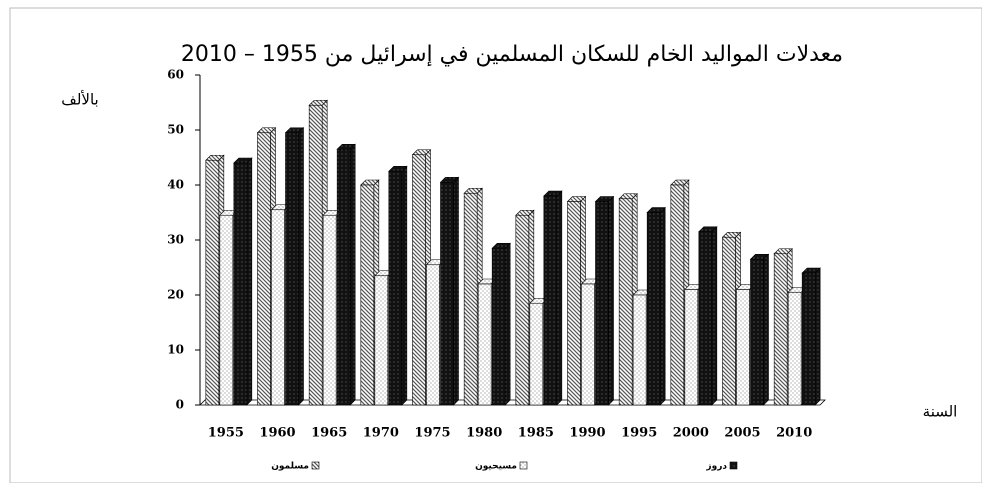 The width and height of the screenshot is (982, 483). What do you see at coordinates (794, 433) in the screenshot?
I see `x-tick-label: 2010` at bounding box center [794, 433].